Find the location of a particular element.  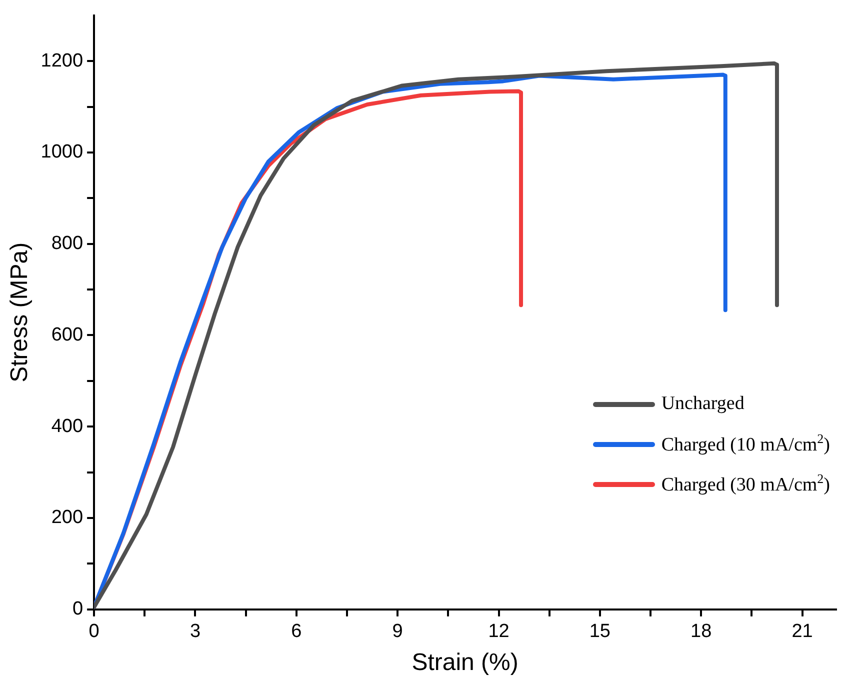

x-tick-label: 18 is located at coordinates (701, 631).